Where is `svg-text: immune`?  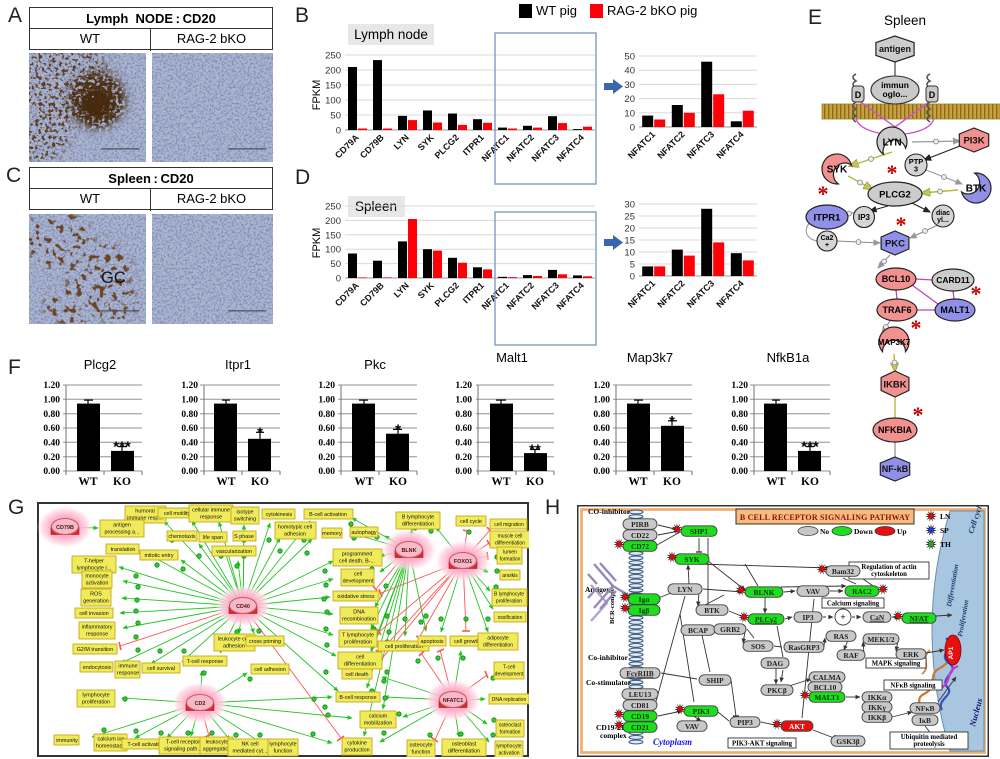
svg-text: immune is located at coordinates (127, 667).